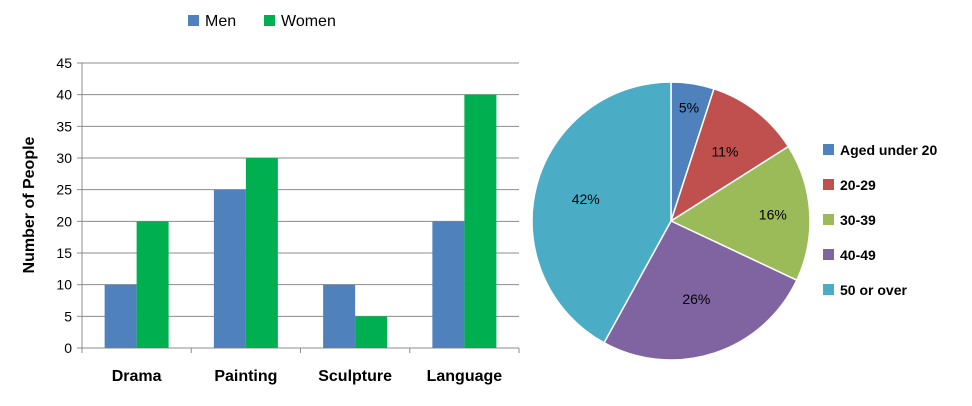 The height and width of the screenshot is (406, 972). I want to click on pie-data-label: 5%, so click(689, 107).